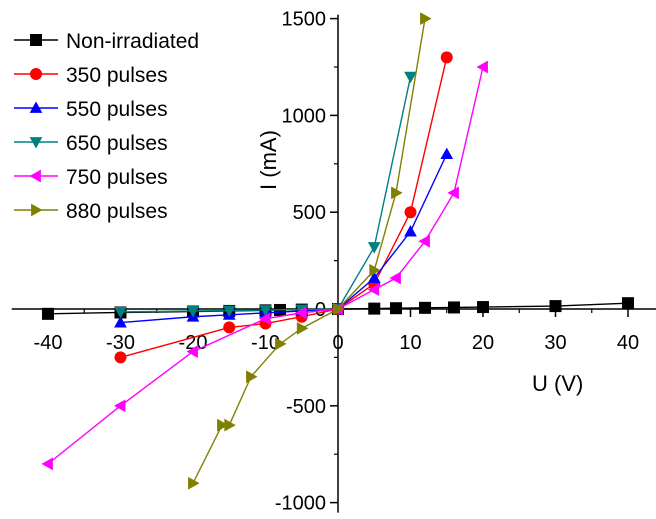 The image size is (656, 519). What do you see at coordinates (555, 343) in the screenshot?
I see `x-tick-label: 30` at bounding box center [555, 343].